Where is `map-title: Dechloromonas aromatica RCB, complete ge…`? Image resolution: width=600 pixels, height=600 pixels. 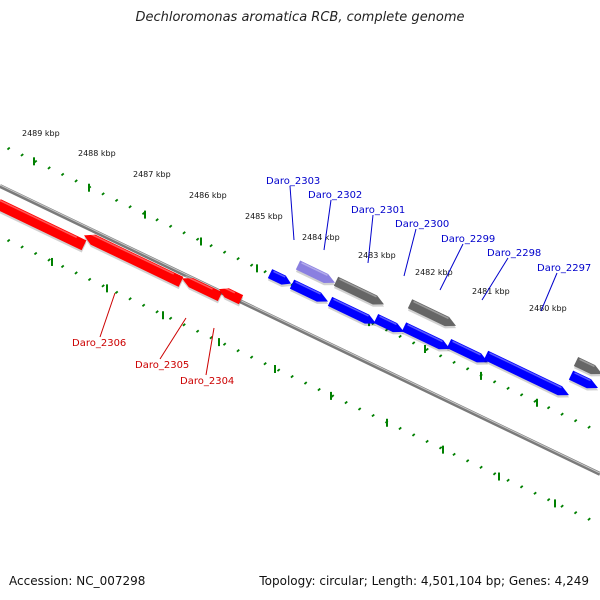 map-title: Dechloromonas aromatica RCB, complete ge… is located at coordinates (300, 17).